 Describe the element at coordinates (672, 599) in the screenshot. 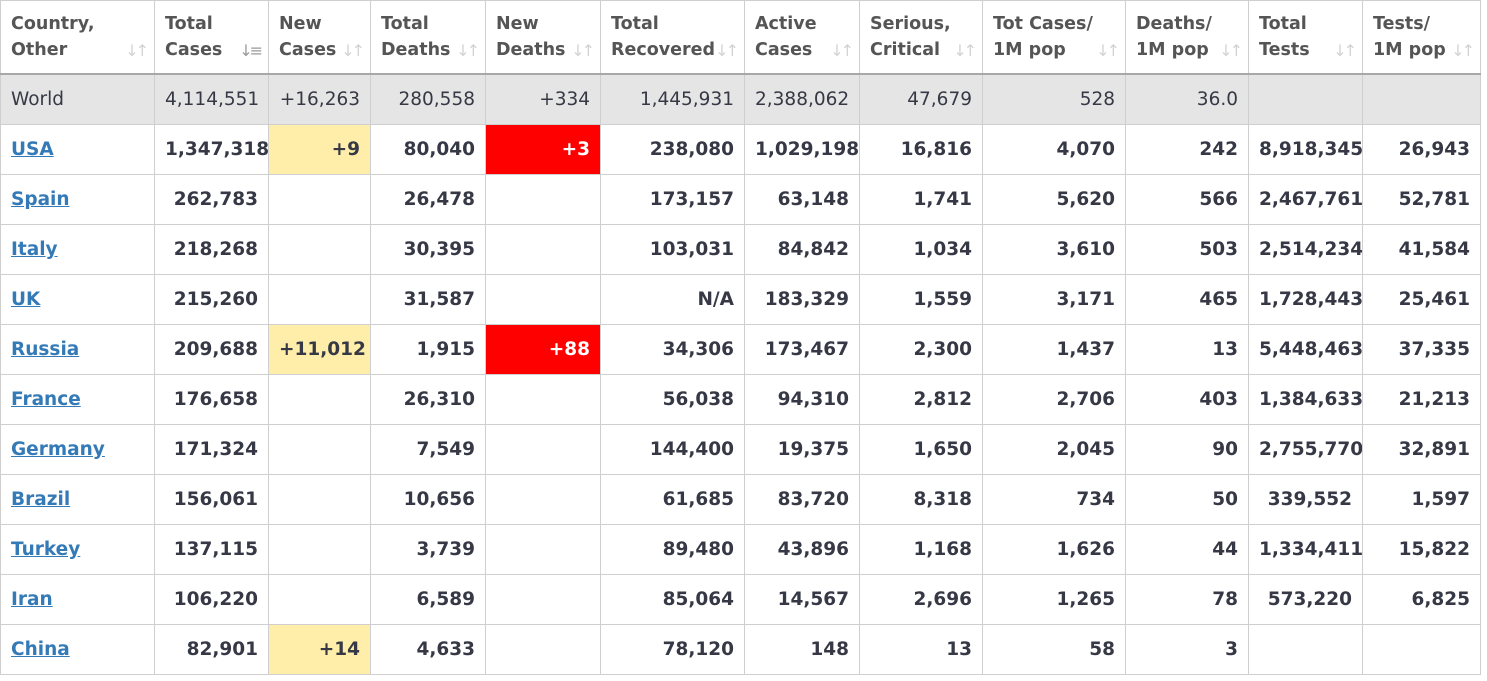

I see `total-recovered-cell: 85,064` at that location.